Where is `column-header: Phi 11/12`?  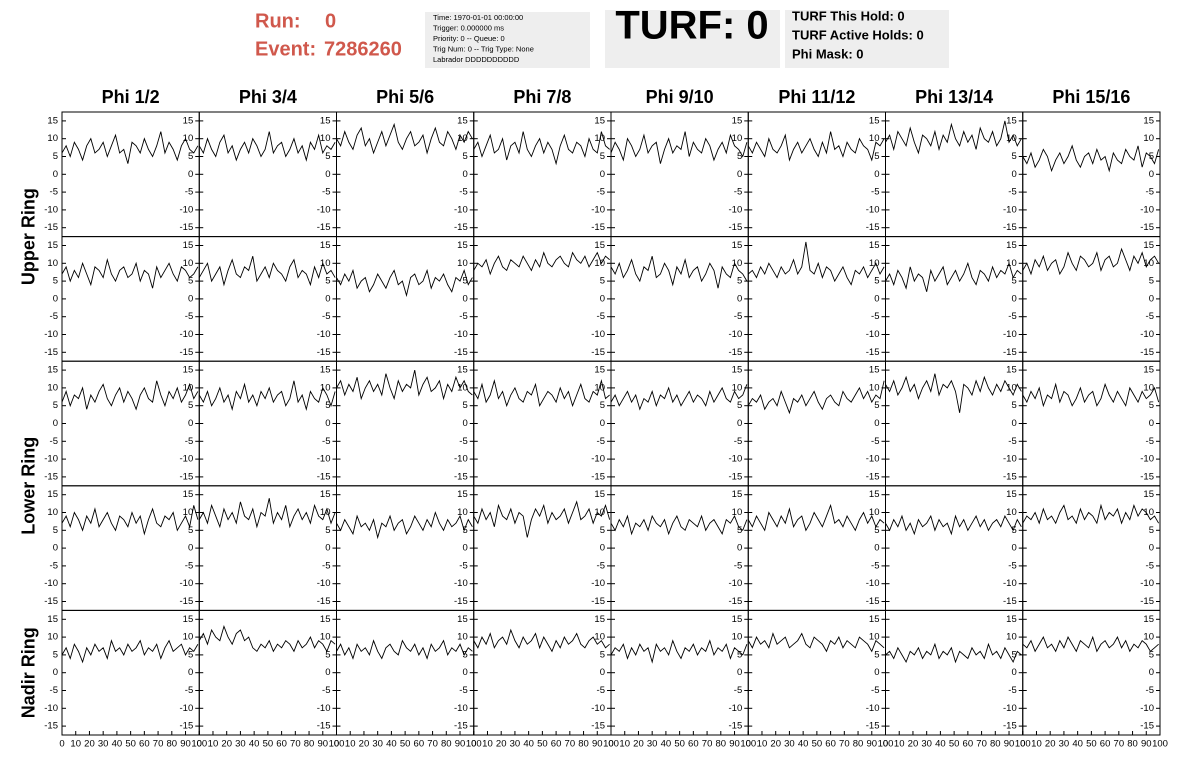
column-header: Phi 11/12 is located at coordinates (816, 97).